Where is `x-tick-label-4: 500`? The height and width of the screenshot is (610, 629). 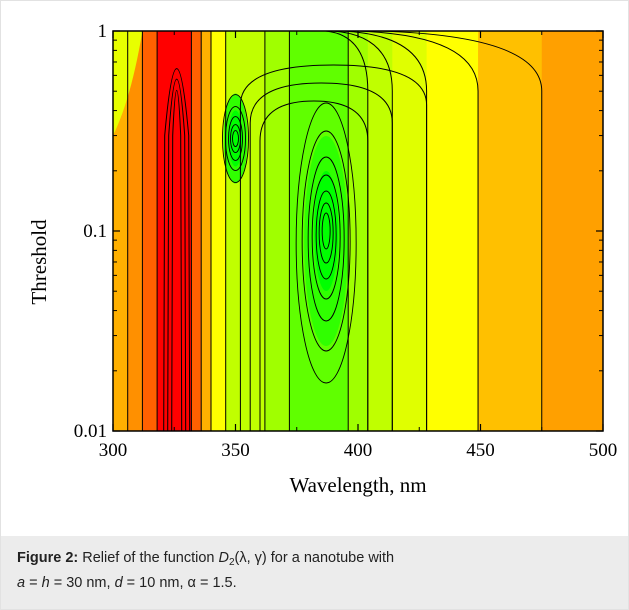 x-tick-label-4: 500 is located at coordinates (603, 450).